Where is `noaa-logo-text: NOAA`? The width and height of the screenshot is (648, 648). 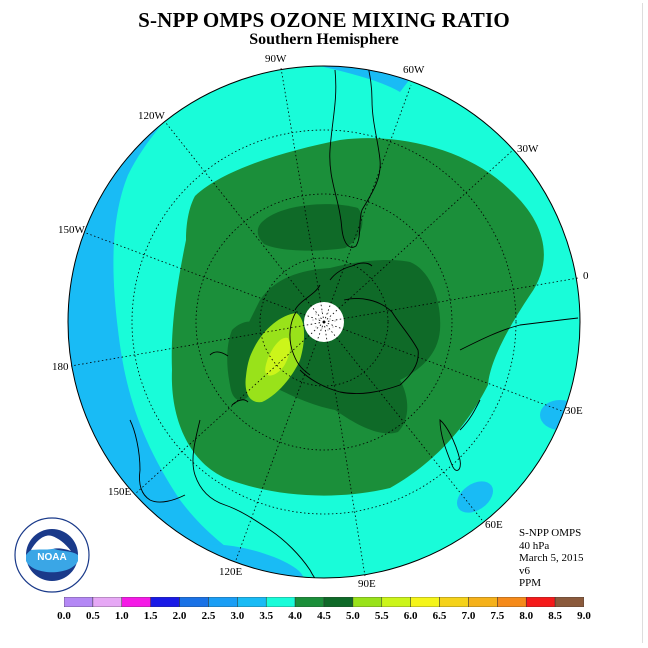
noaa-logo-text: NOAA is located at coordinates (51, 557).